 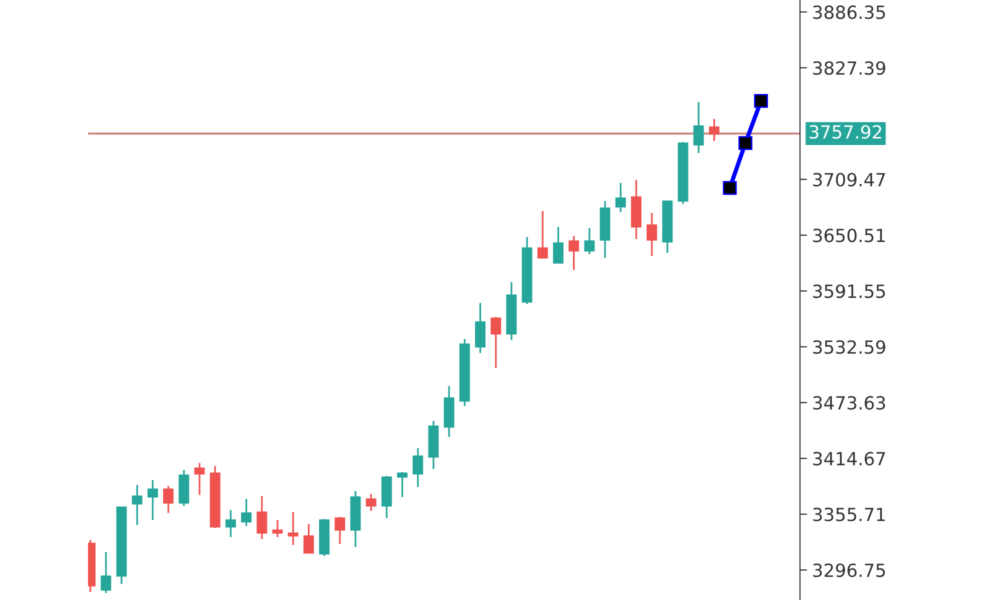 I want to click on y-tick-label: 3355.71, so click(x=849, y=515).